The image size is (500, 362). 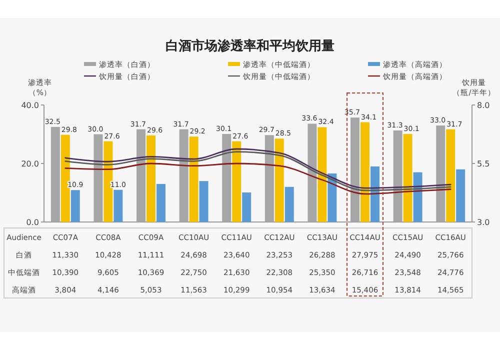 I want to click on y2-tick-label: 3.0, so click(x=483, y=222).